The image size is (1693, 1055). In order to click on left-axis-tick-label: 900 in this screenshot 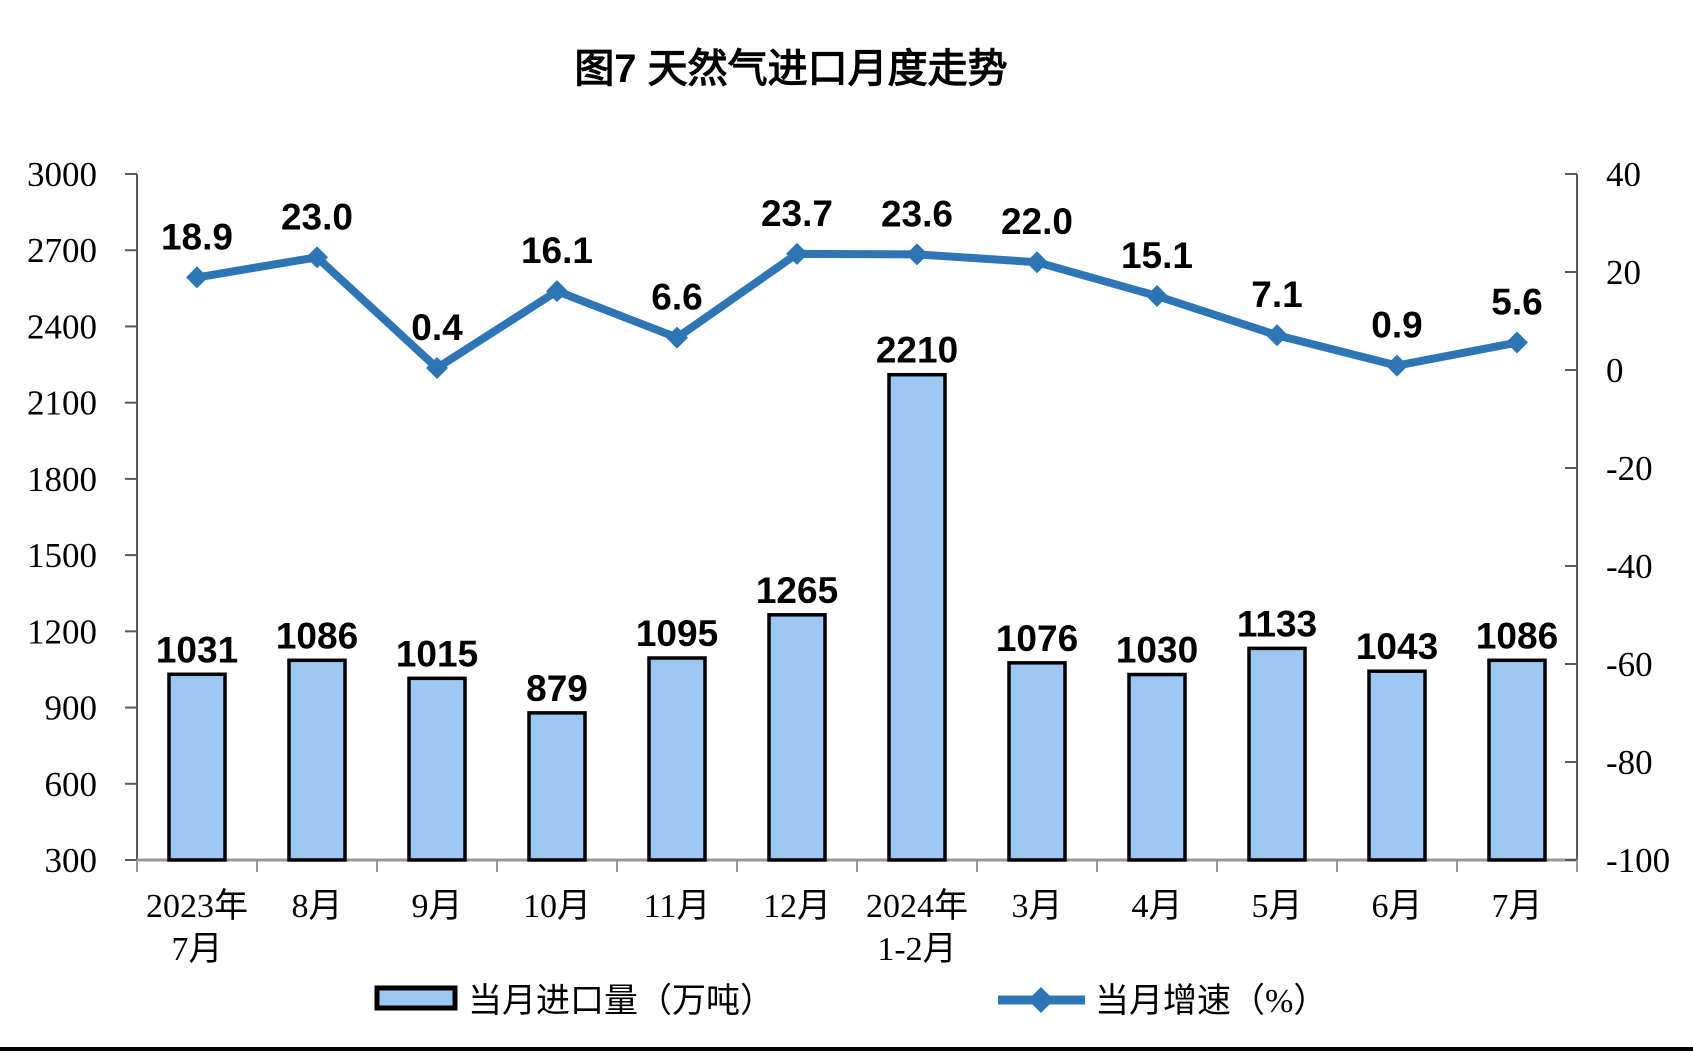, I will do `click(71, 708)`.